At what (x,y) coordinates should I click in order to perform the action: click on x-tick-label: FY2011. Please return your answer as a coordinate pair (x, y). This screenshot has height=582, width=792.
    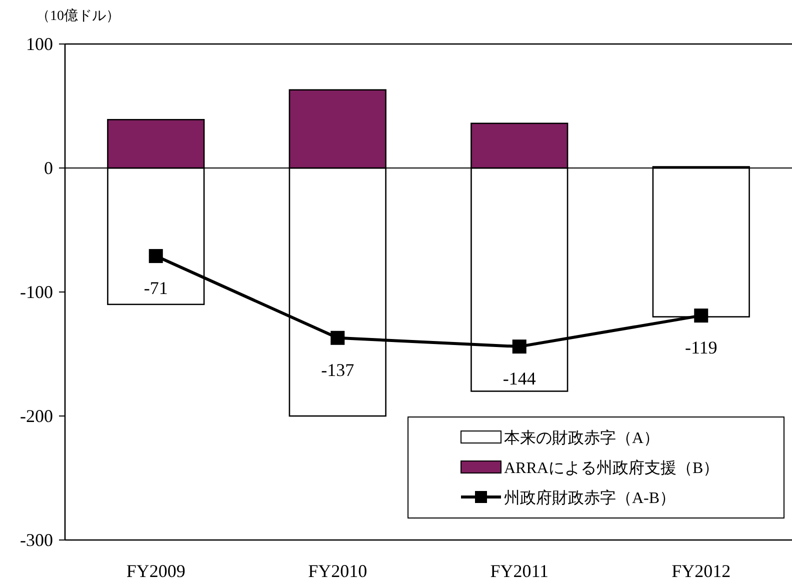
    Looking at the image, I should click on (519, 571).